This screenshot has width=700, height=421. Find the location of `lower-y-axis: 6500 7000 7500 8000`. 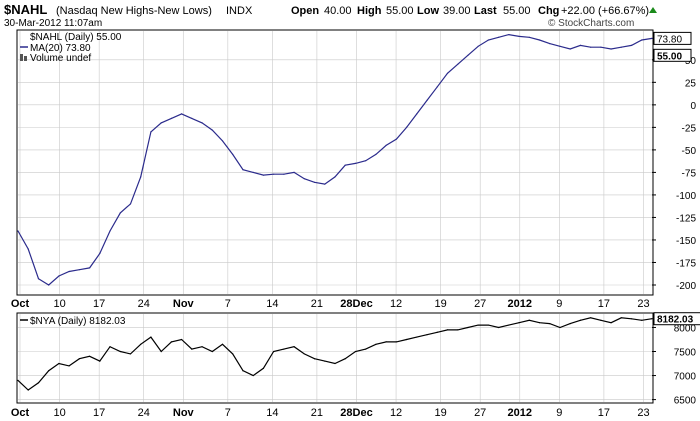

lower-y-axis: 6500 7000 7500 8000 is located at coordinates (674, 365).